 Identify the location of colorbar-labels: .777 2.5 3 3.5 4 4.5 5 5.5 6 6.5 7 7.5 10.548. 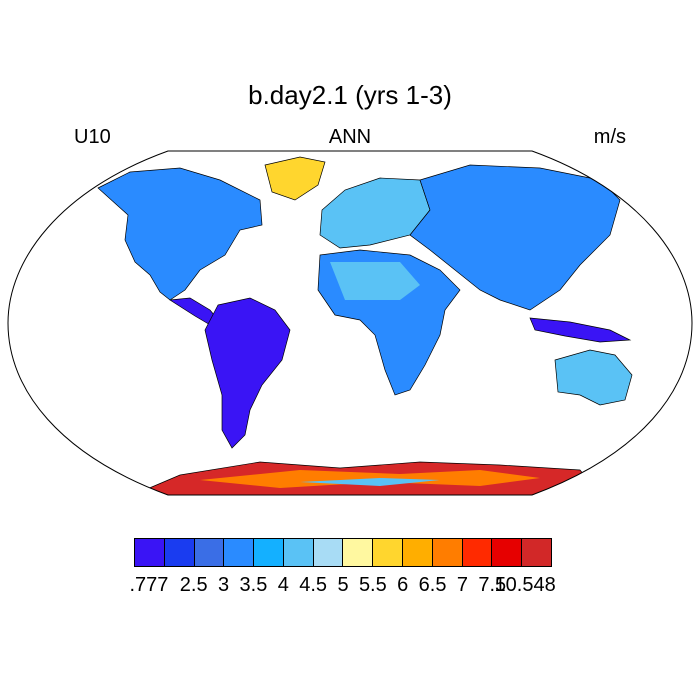
(350, 586).